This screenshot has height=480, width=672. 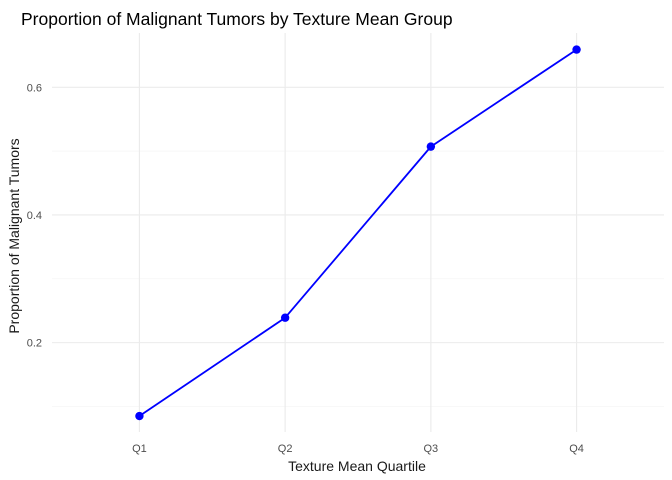 I want to click on y-axis-title: Proportion of Malignant Tumors, so click(x=14, y=235).